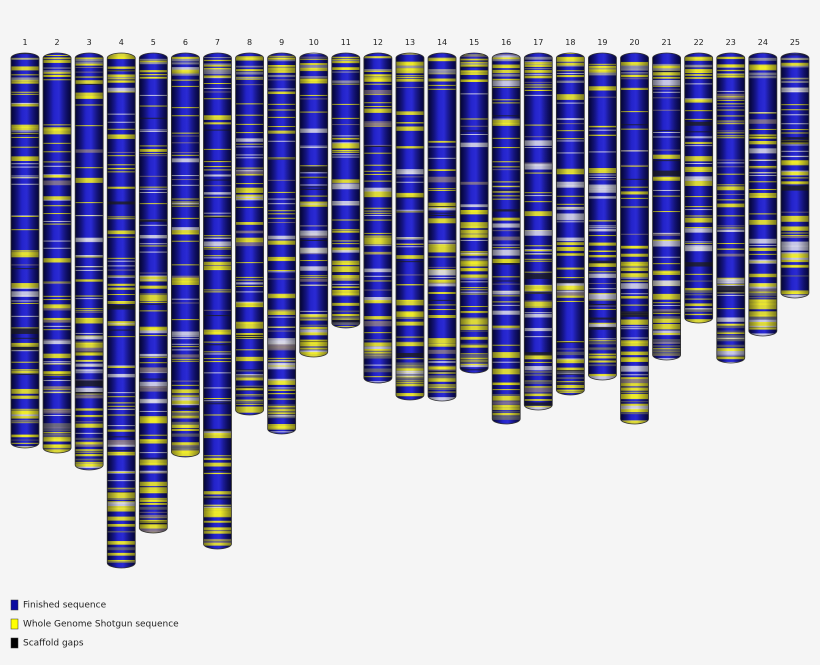 The height and width of the screenshot is (665, 820). I want to click on chromosome-label: 19, so click(602, 42).